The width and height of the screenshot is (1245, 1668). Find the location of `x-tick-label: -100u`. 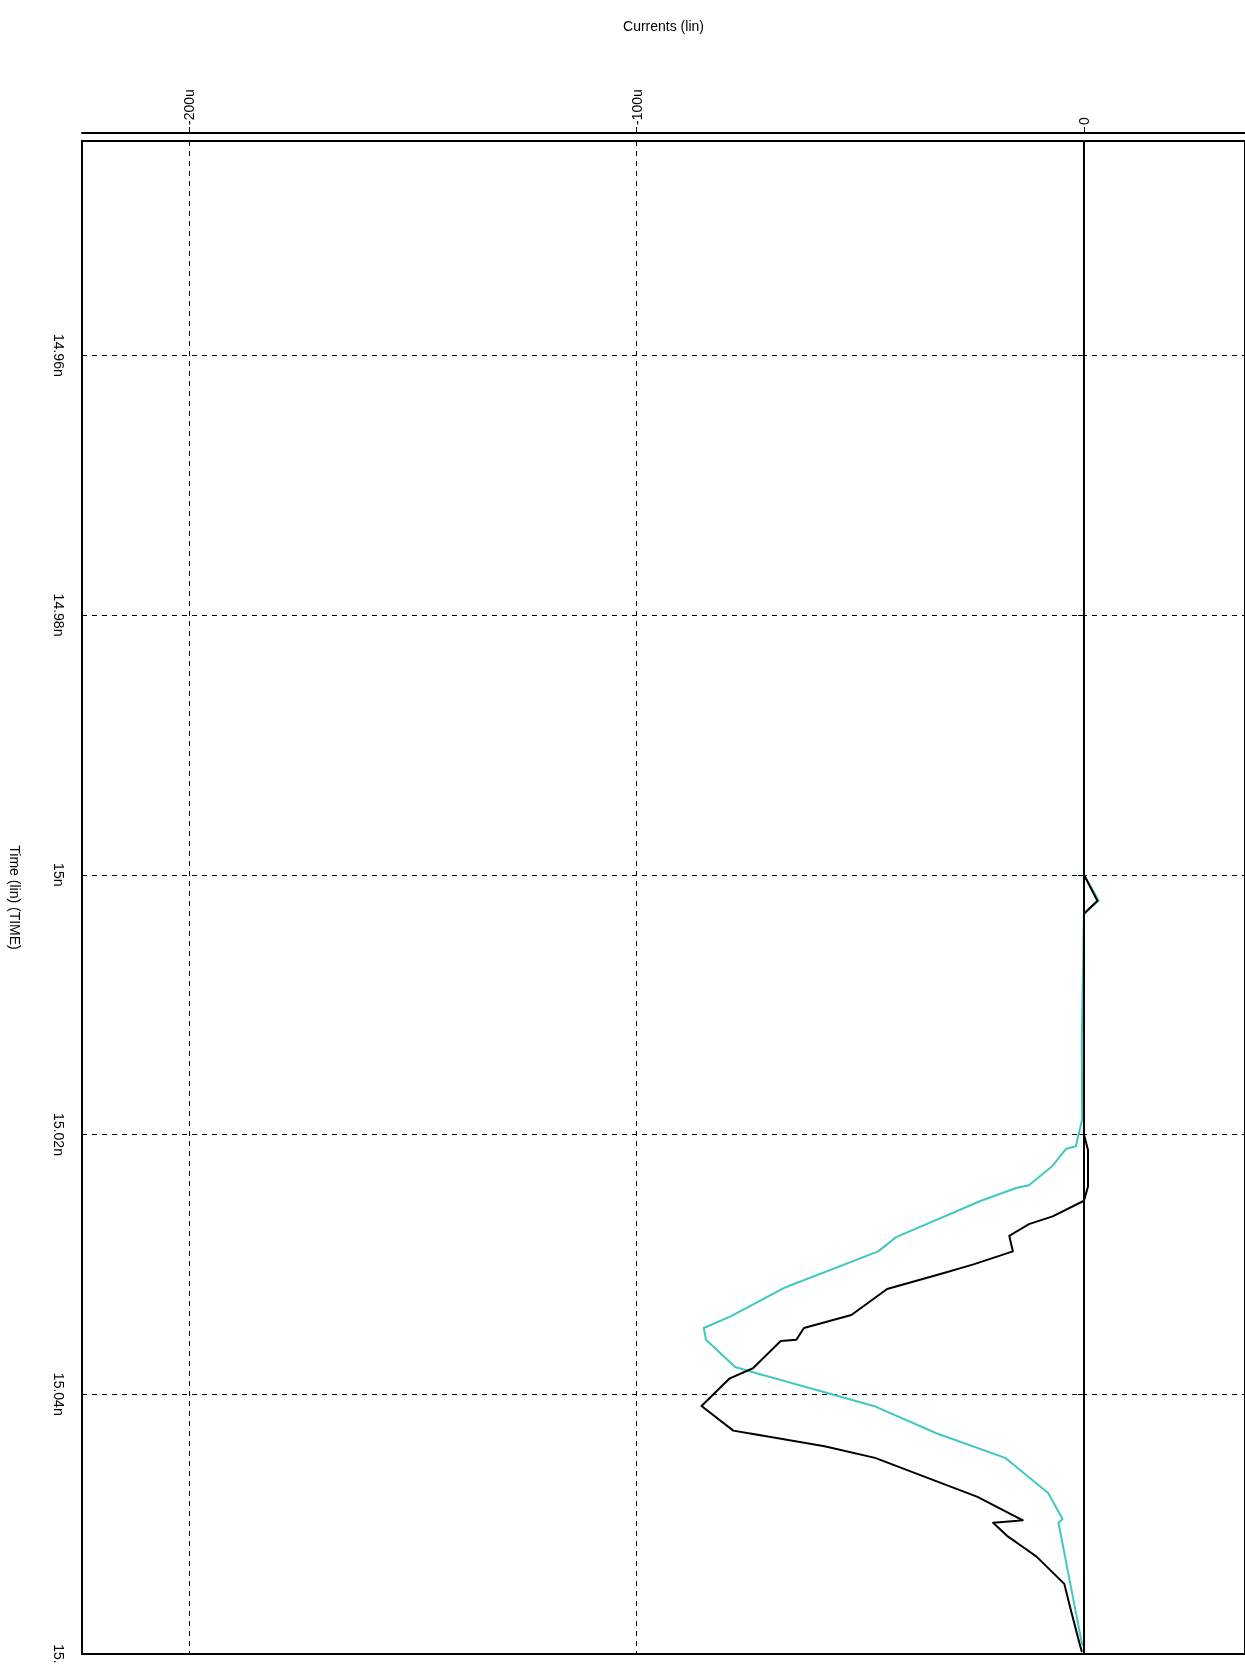

x-tick-label: -100u is located at coordinates (636, 107).